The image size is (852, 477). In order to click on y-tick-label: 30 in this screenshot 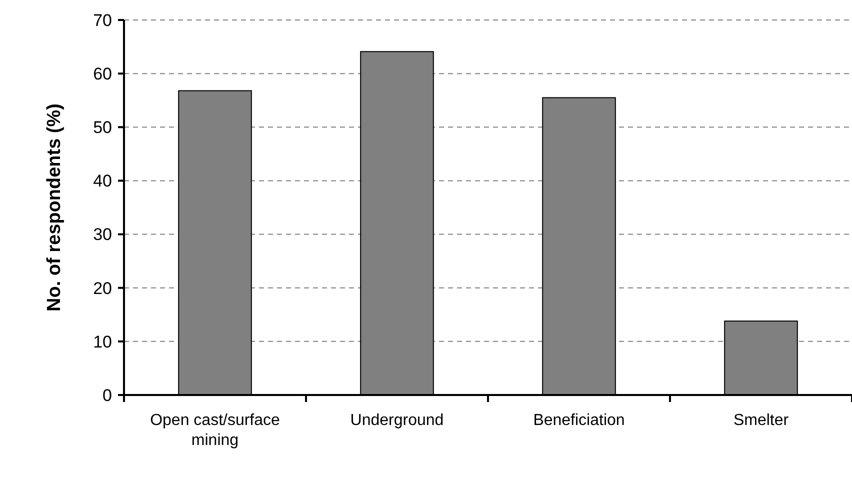, I will do `click(102, 234)`.